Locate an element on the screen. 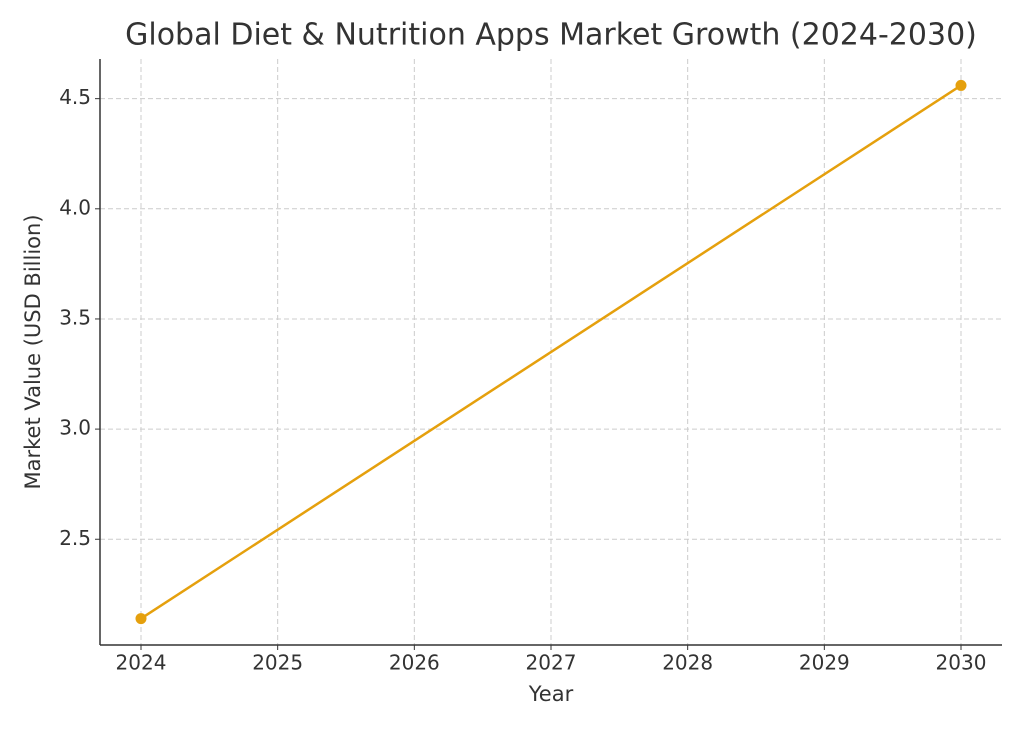  x-tick-label: 2025 is located at coordinates (277, 663).